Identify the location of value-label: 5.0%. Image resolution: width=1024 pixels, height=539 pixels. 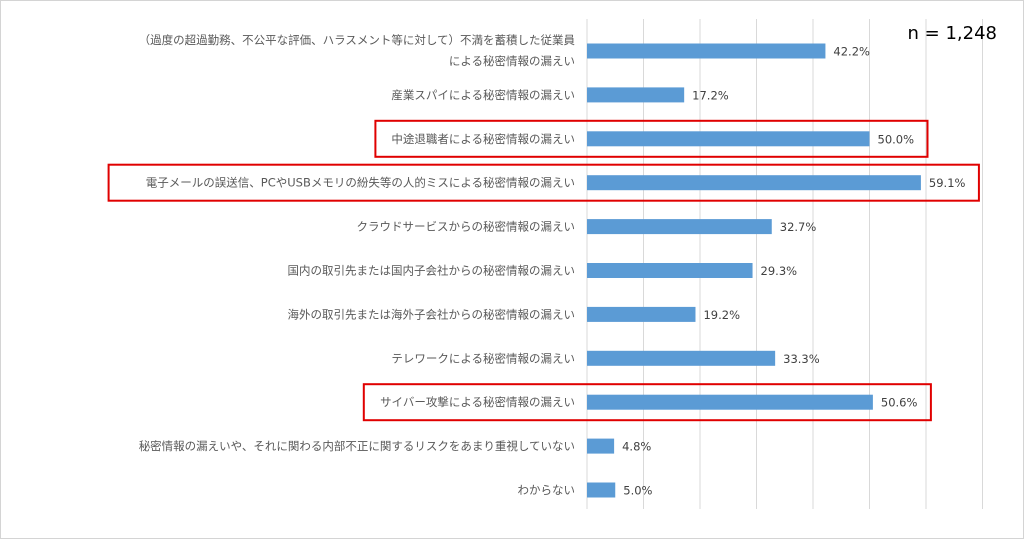
(637, 491).